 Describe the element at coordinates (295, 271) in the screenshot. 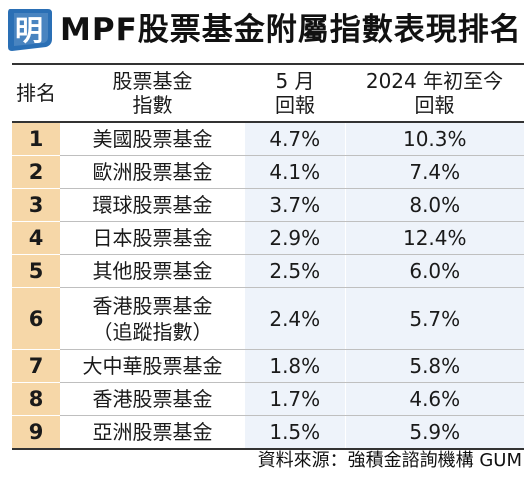

I see `may-return-cell: 2.5%` at that location.